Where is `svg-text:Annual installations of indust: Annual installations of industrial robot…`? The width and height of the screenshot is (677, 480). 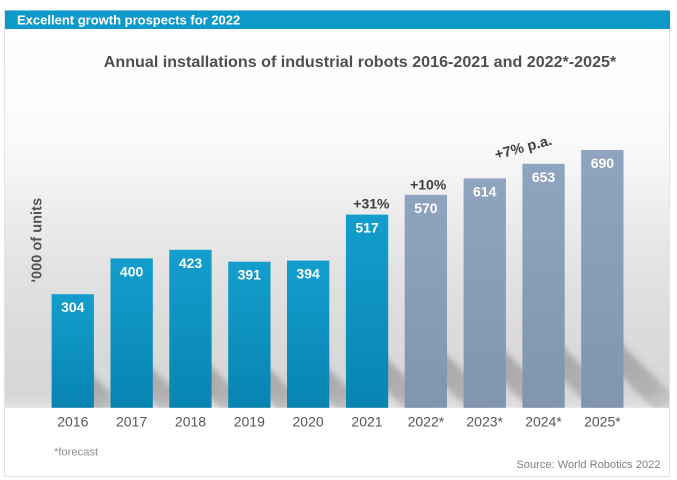 svg-text:Annual installations of indust: Annual installations of industrial robot… is located at coordinates (360, 62).